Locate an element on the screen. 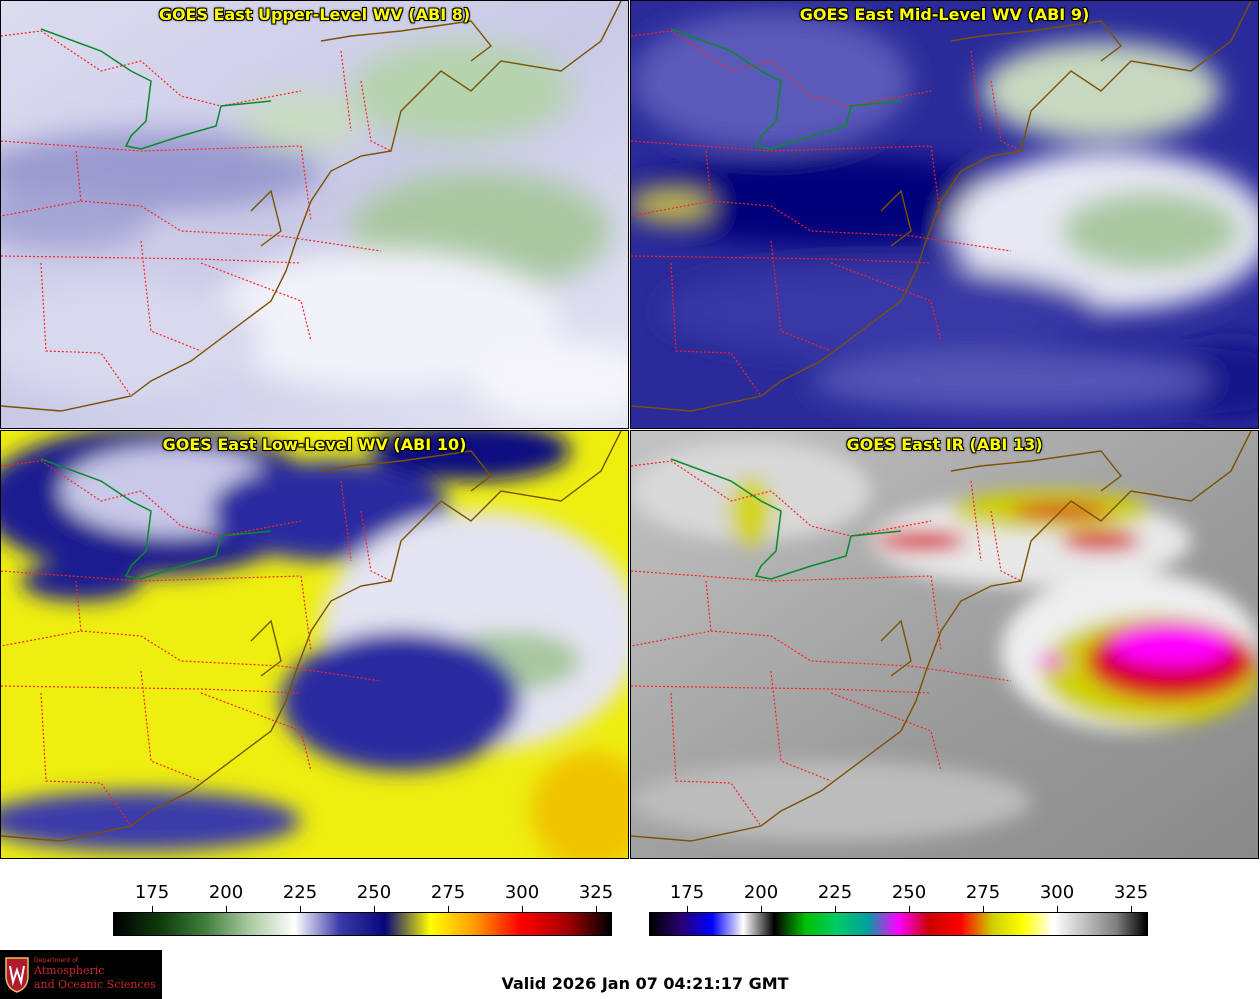 This screenshot has width=1260, height=999. panel-title: GOES East Upper-Level WV (ABI 8) is located at coordinates (314, 14).